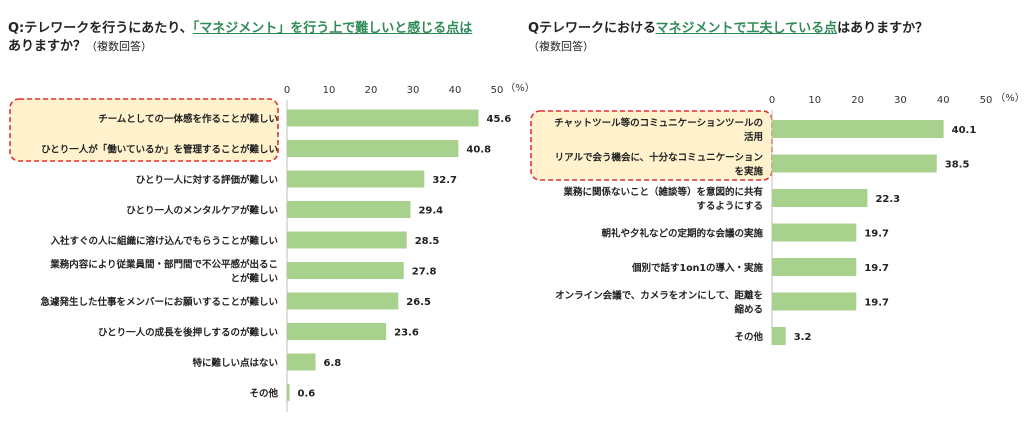  Describe the element at coordinates (662, 192) in the screenshot. I see `category-label-line: 業務に関係ないこと（雑談等）を意図的に共有` at that location.